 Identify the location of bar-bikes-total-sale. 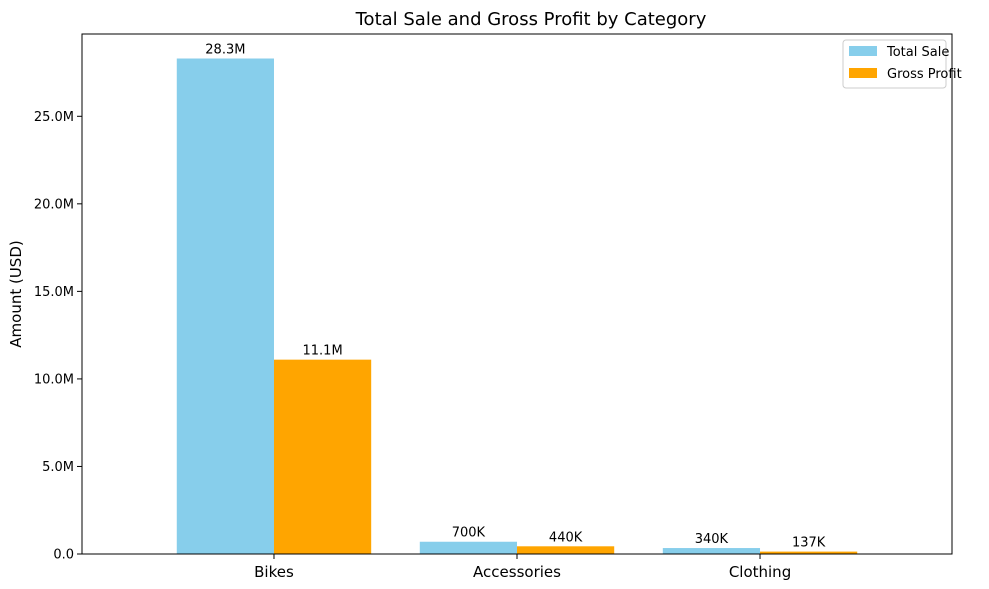
(225, 306).